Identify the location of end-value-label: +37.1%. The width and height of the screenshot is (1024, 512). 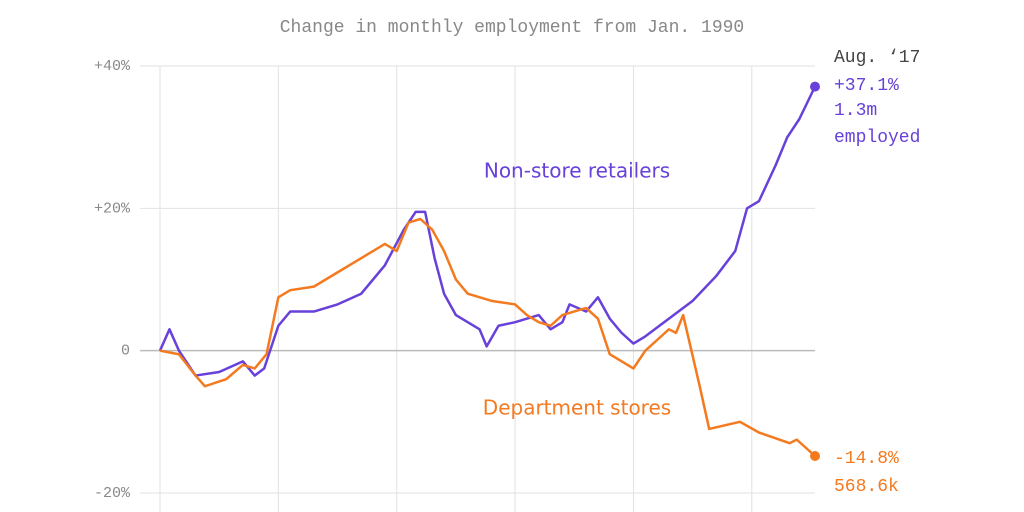
(866, 86).